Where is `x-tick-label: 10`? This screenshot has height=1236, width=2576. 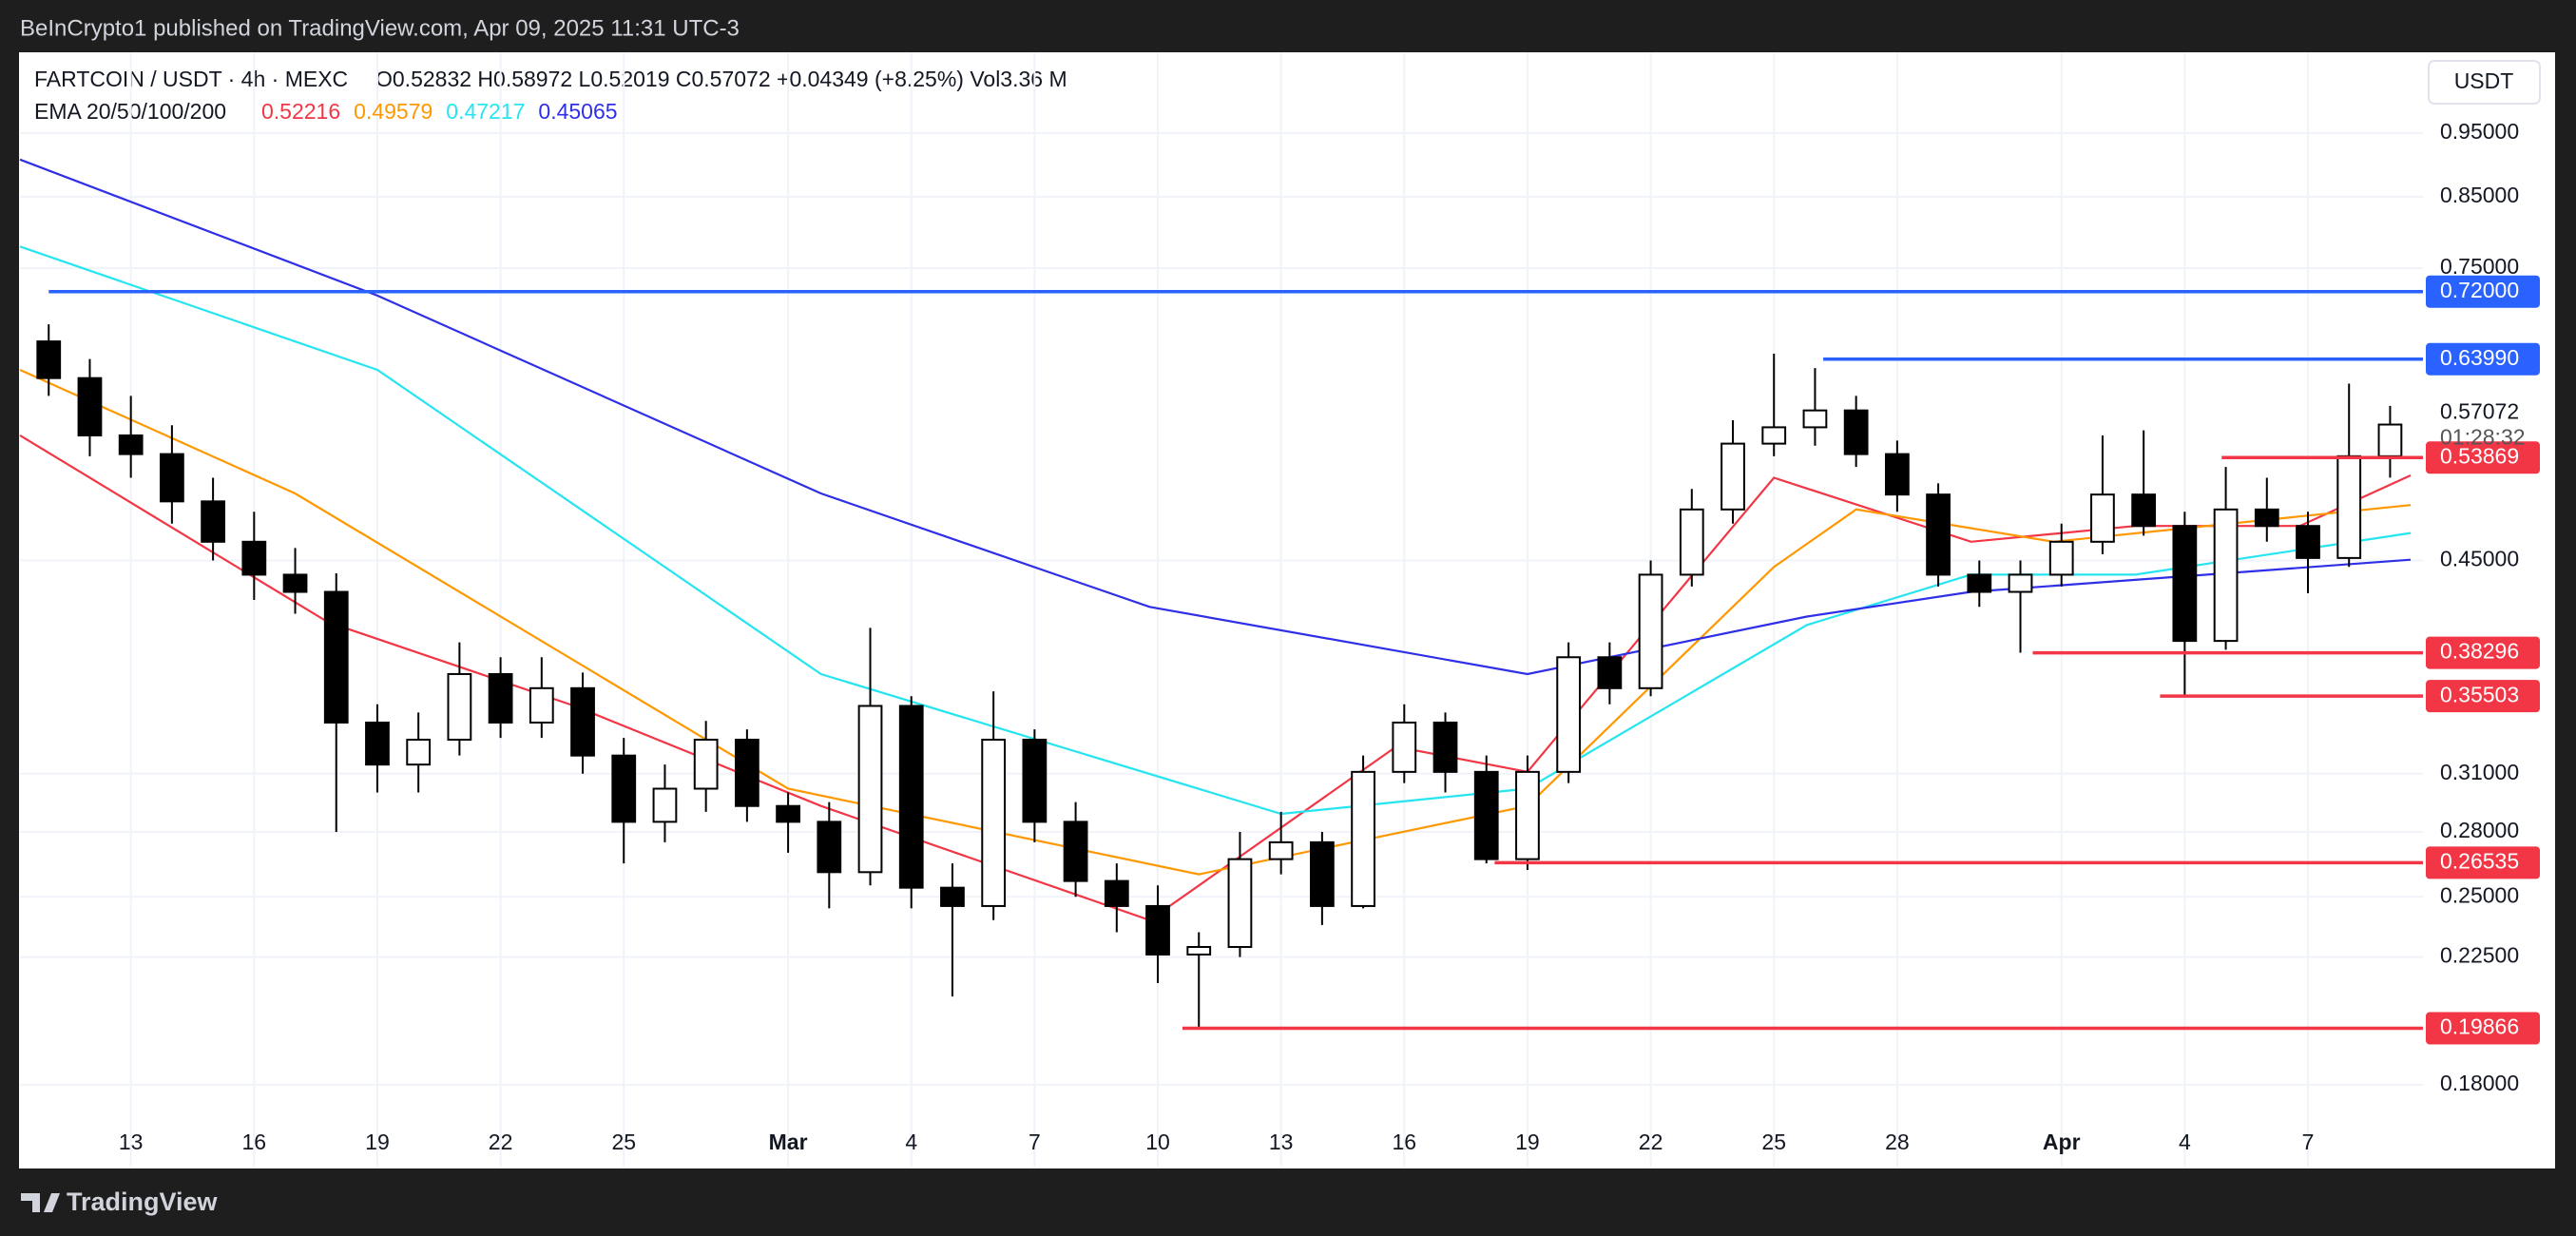 x-tick-label: 10 is located at coordinates (1158, 1142).